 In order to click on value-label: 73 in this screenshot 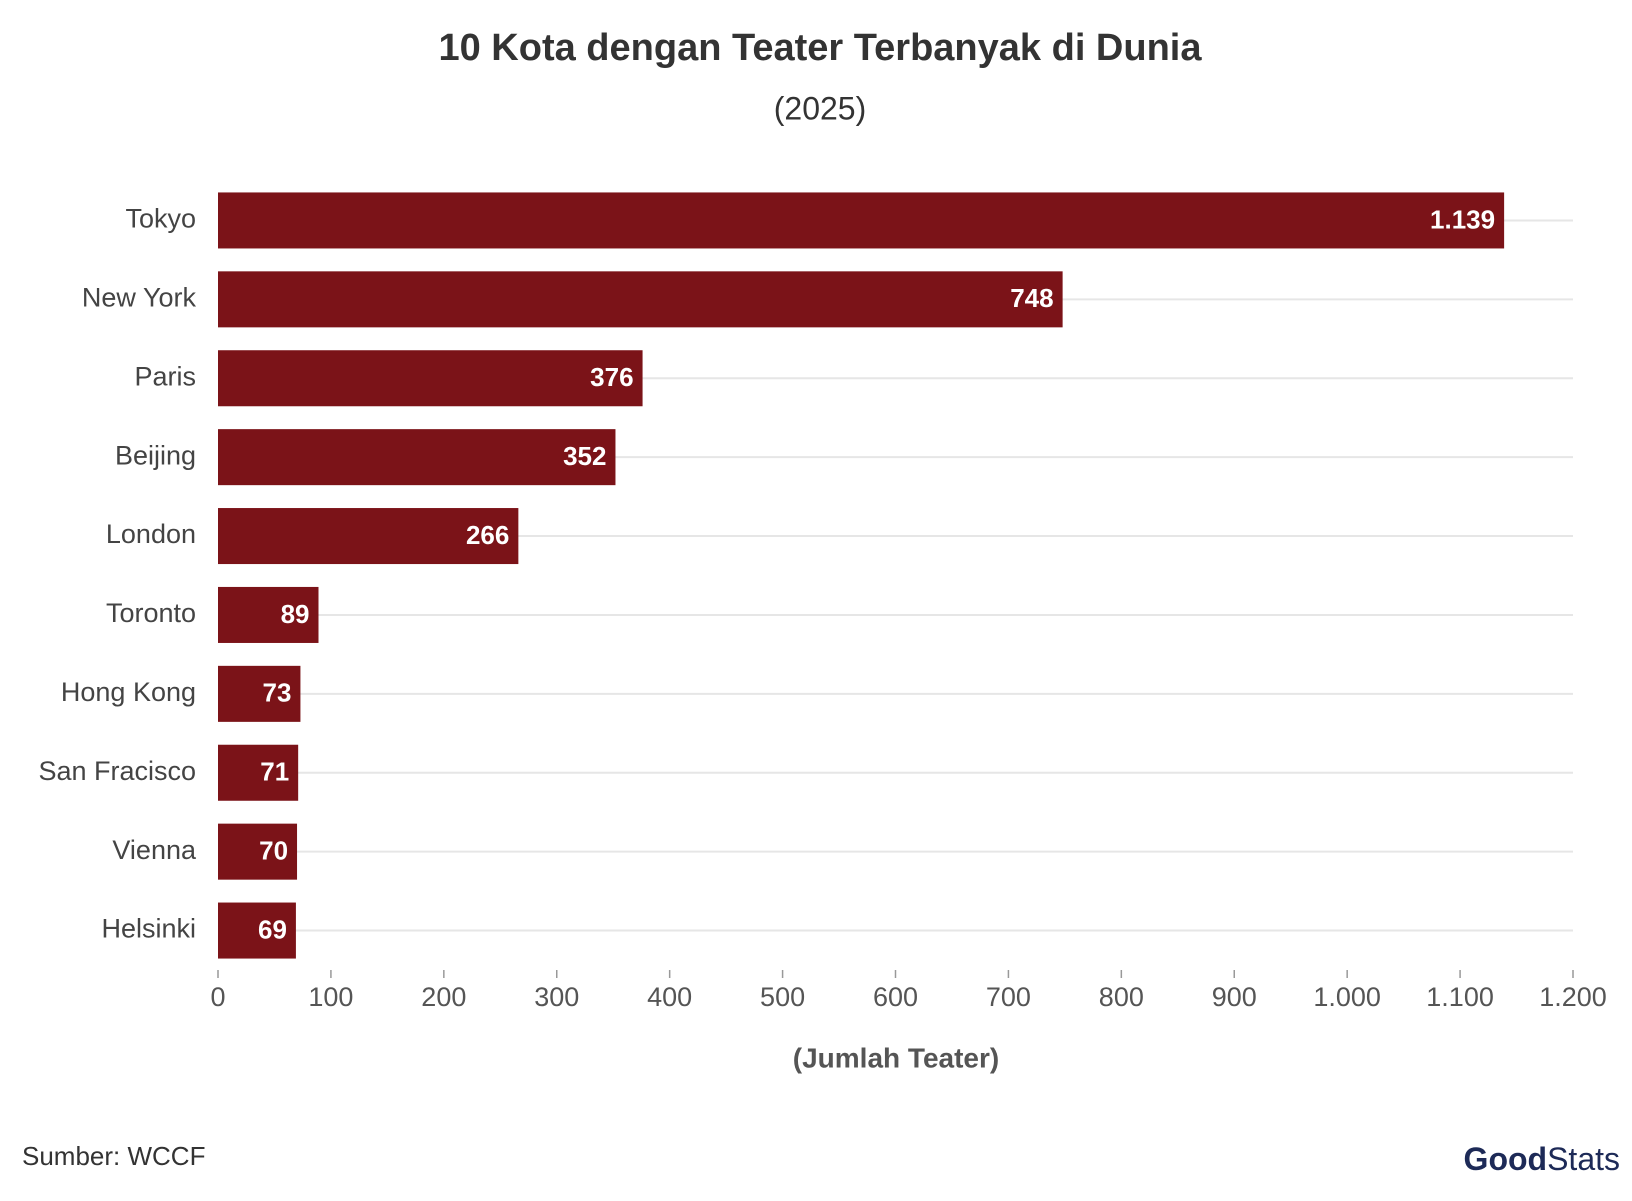, I will do `click(277, 693)`.